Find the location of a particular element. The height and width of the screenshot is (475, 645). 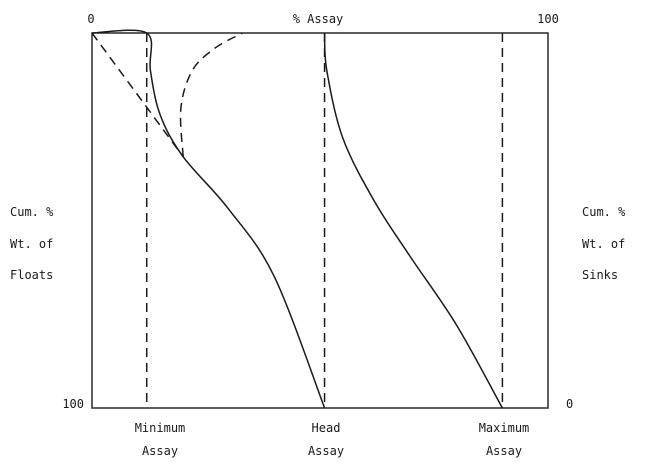

maximum-assay-label-line-2: Assay is located at coordinates (504, 451).